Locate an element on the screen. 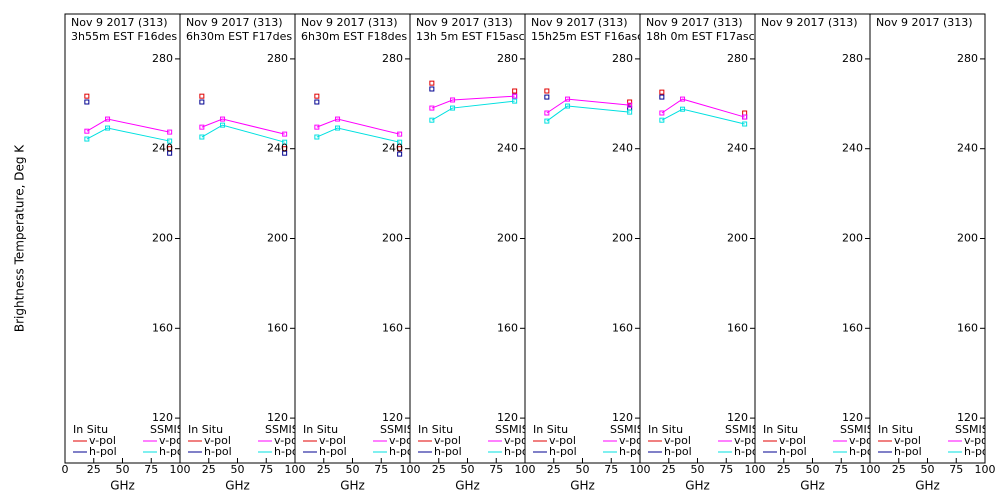 This screenshot has height=500, width=1000. panel-subtitle: 15h25m EST F16asc is located at coordinates (587, 36).